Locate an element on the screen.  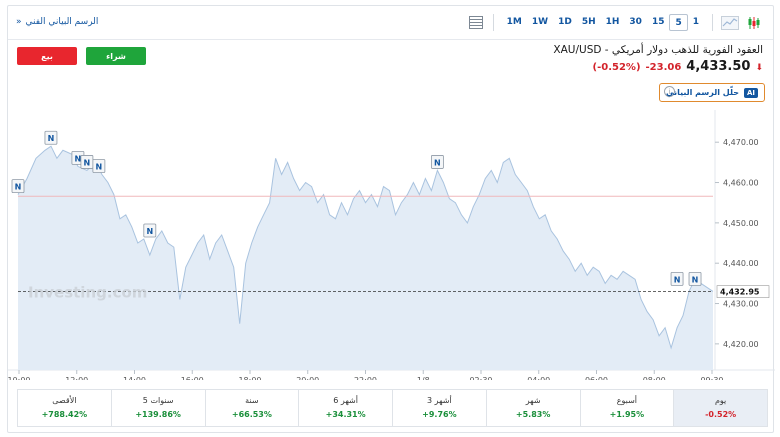
performance-period: 6 أشهر is located at coordinates (345, 400).